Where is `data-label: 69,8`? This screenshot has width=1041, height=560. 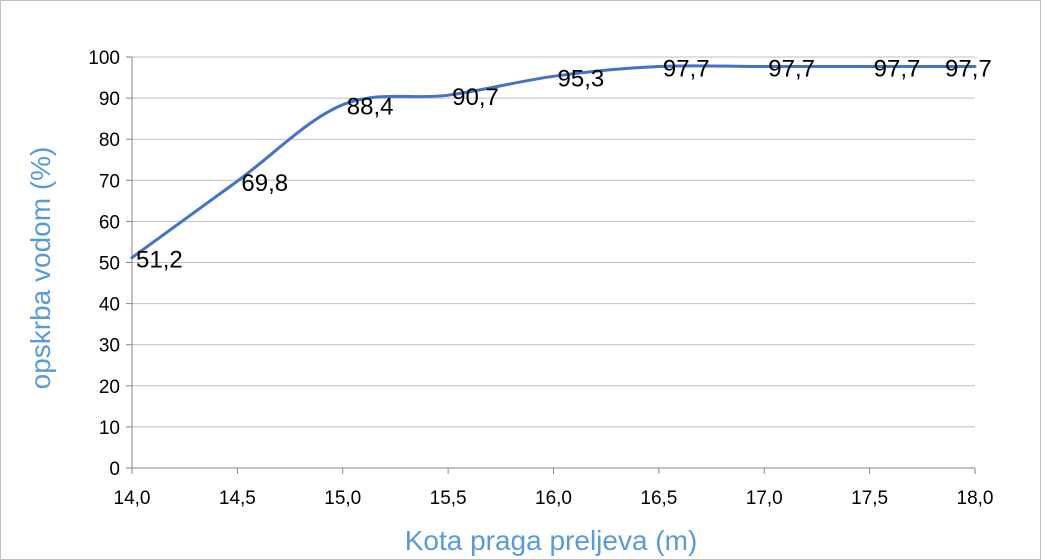 data-label: 69,8 is located at coordinates (264, 183).